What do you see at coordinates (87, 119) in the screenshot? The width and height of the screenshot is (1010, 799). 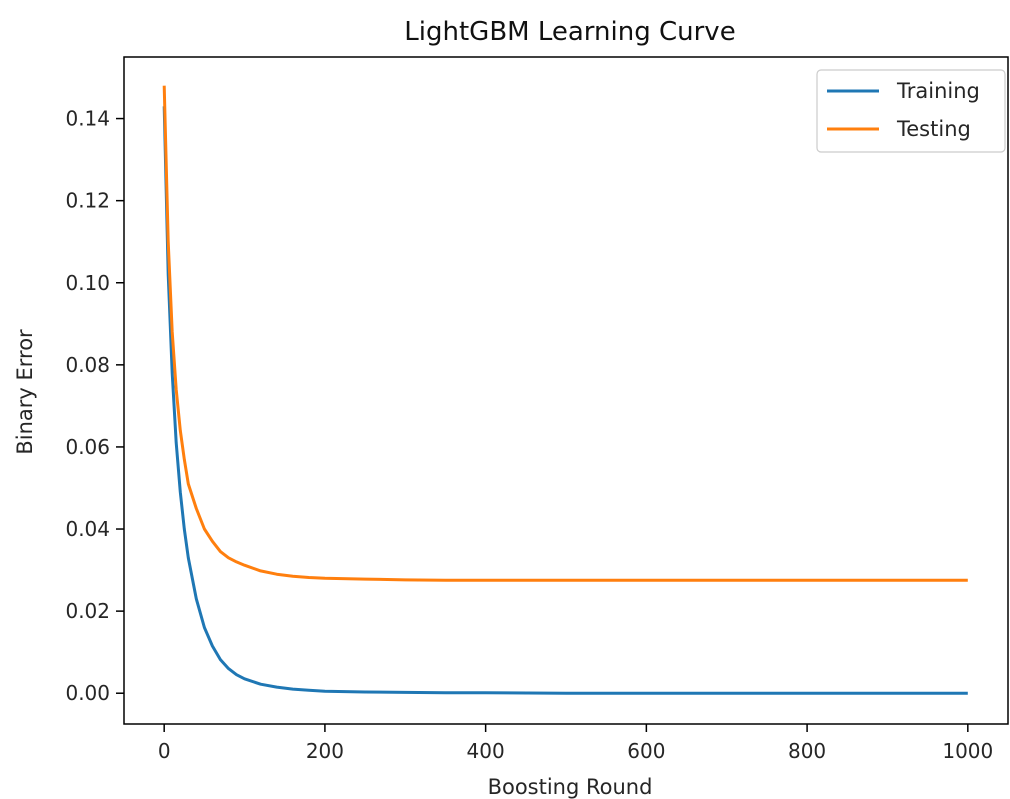 I see `y-tick-label: 0.14` at bounding box center [87, 119].